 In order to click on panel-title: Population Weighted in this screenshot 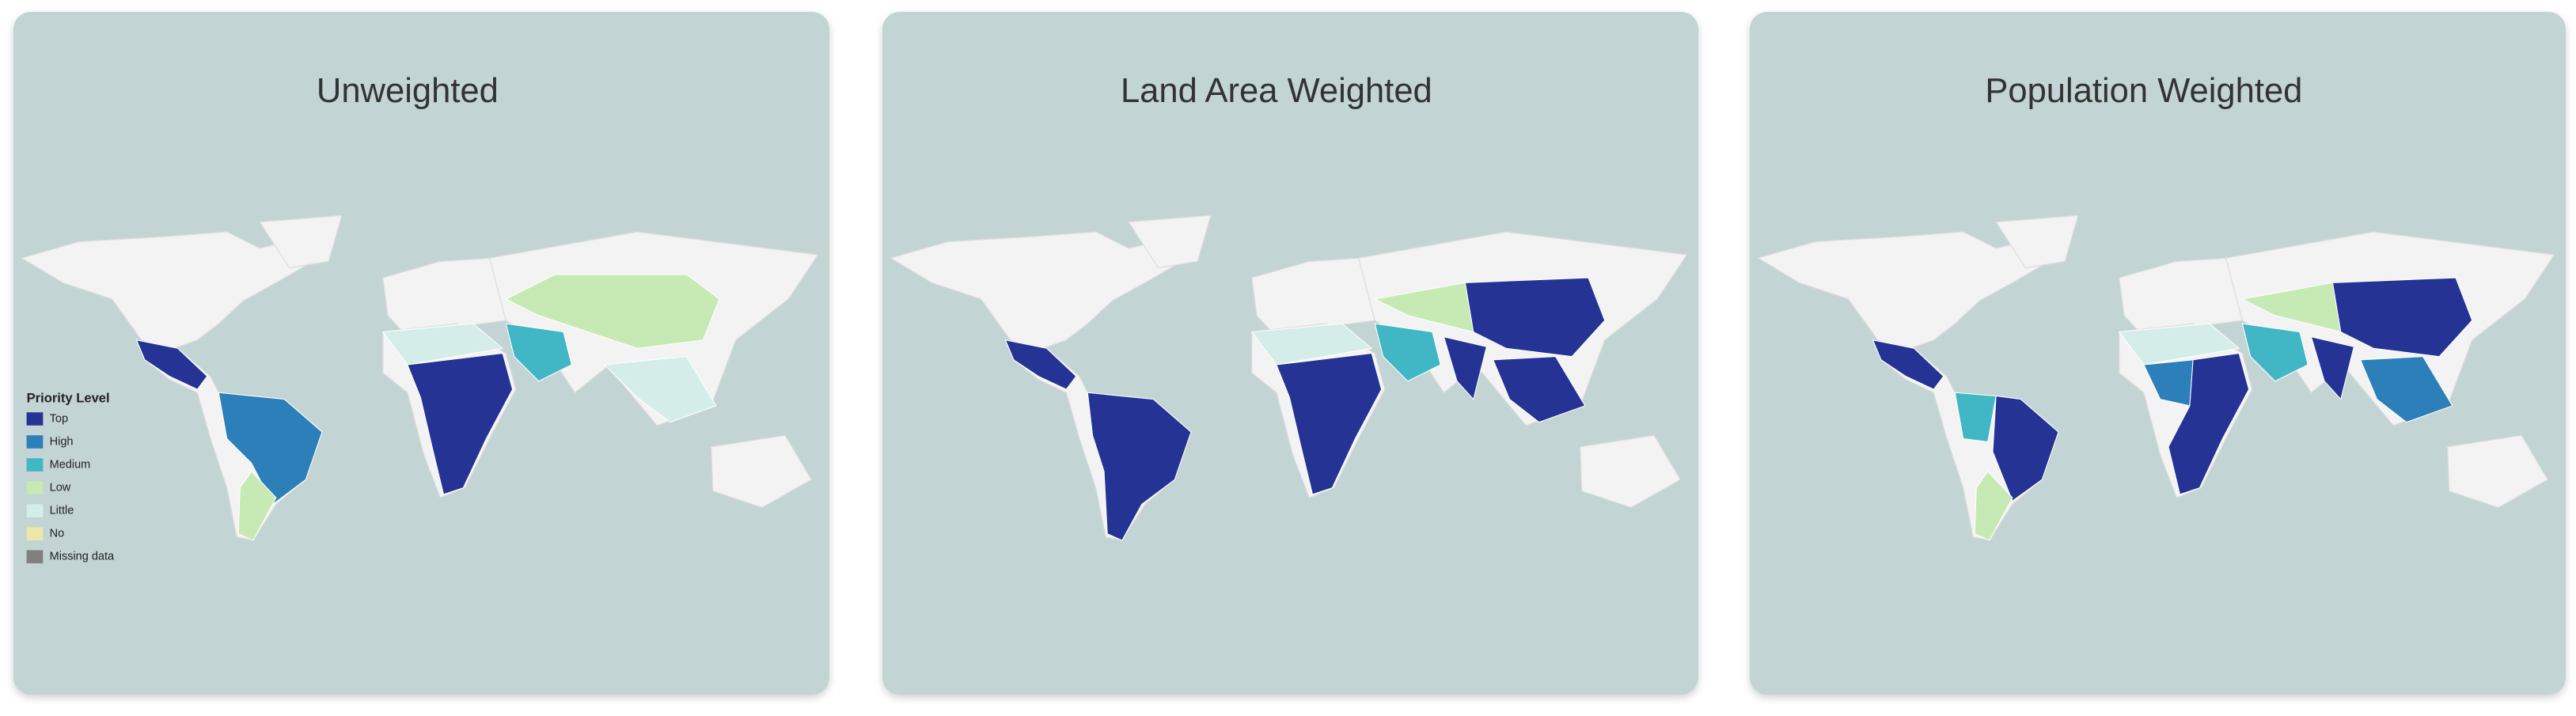, I will do `click(2143, 91)`.